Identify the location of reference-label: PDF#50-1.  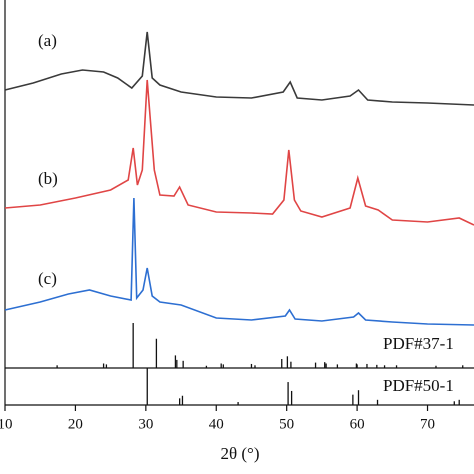
(418, 385).